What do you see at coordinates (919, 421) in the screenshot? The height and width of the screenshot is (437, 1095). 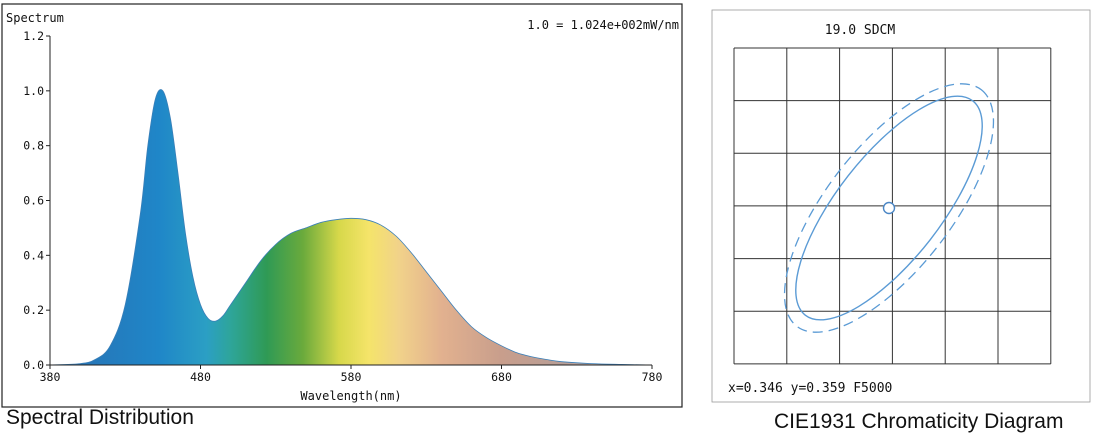 I see `cie-diagram-caption: CIE1931 Chromaticity Diagram` at bounding box center [919, 421].